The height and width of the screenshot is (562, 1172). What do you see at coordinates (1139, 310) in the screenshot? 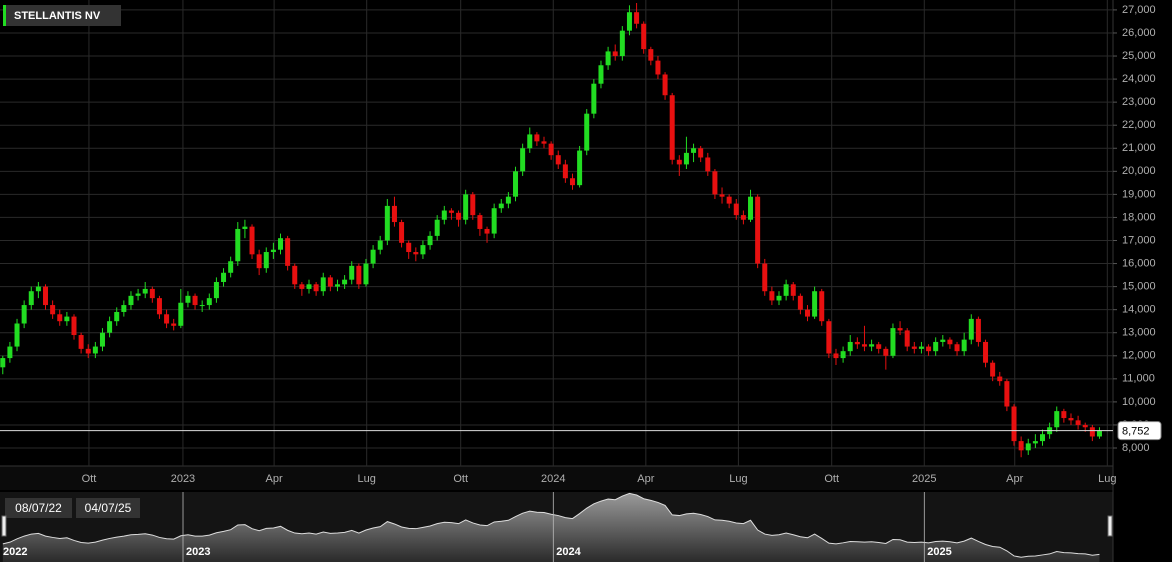
I see `y-tick-label: 14,000` at bounding box center [1139, 310].